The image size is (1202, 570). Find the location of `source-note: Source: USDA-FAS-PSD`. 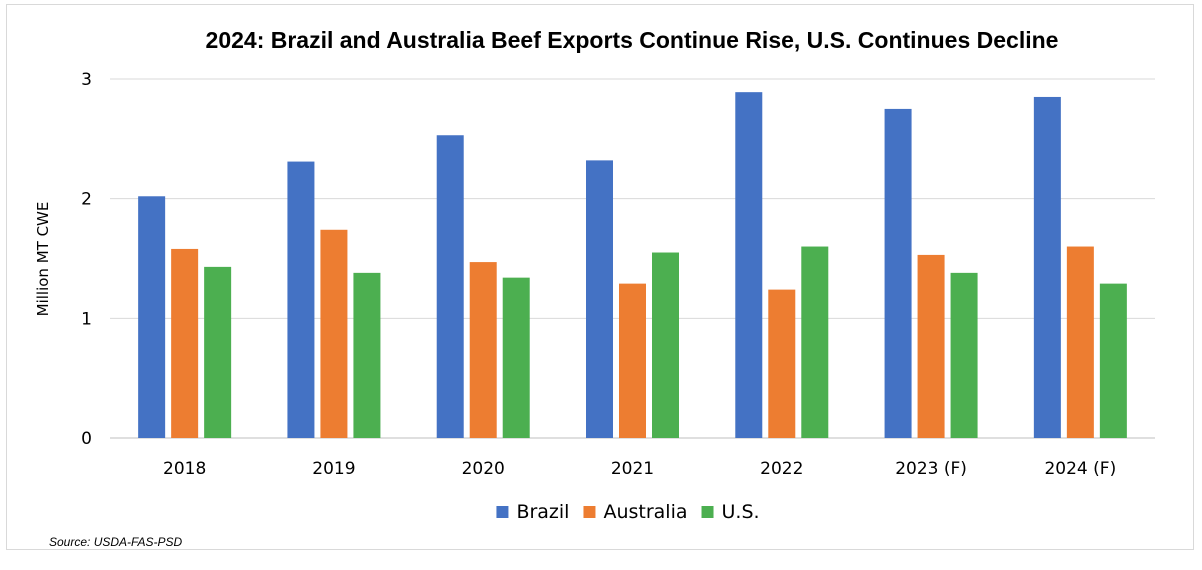

source-note: Source: USDA-FAS-PSD is located at coordinates (115, 542).